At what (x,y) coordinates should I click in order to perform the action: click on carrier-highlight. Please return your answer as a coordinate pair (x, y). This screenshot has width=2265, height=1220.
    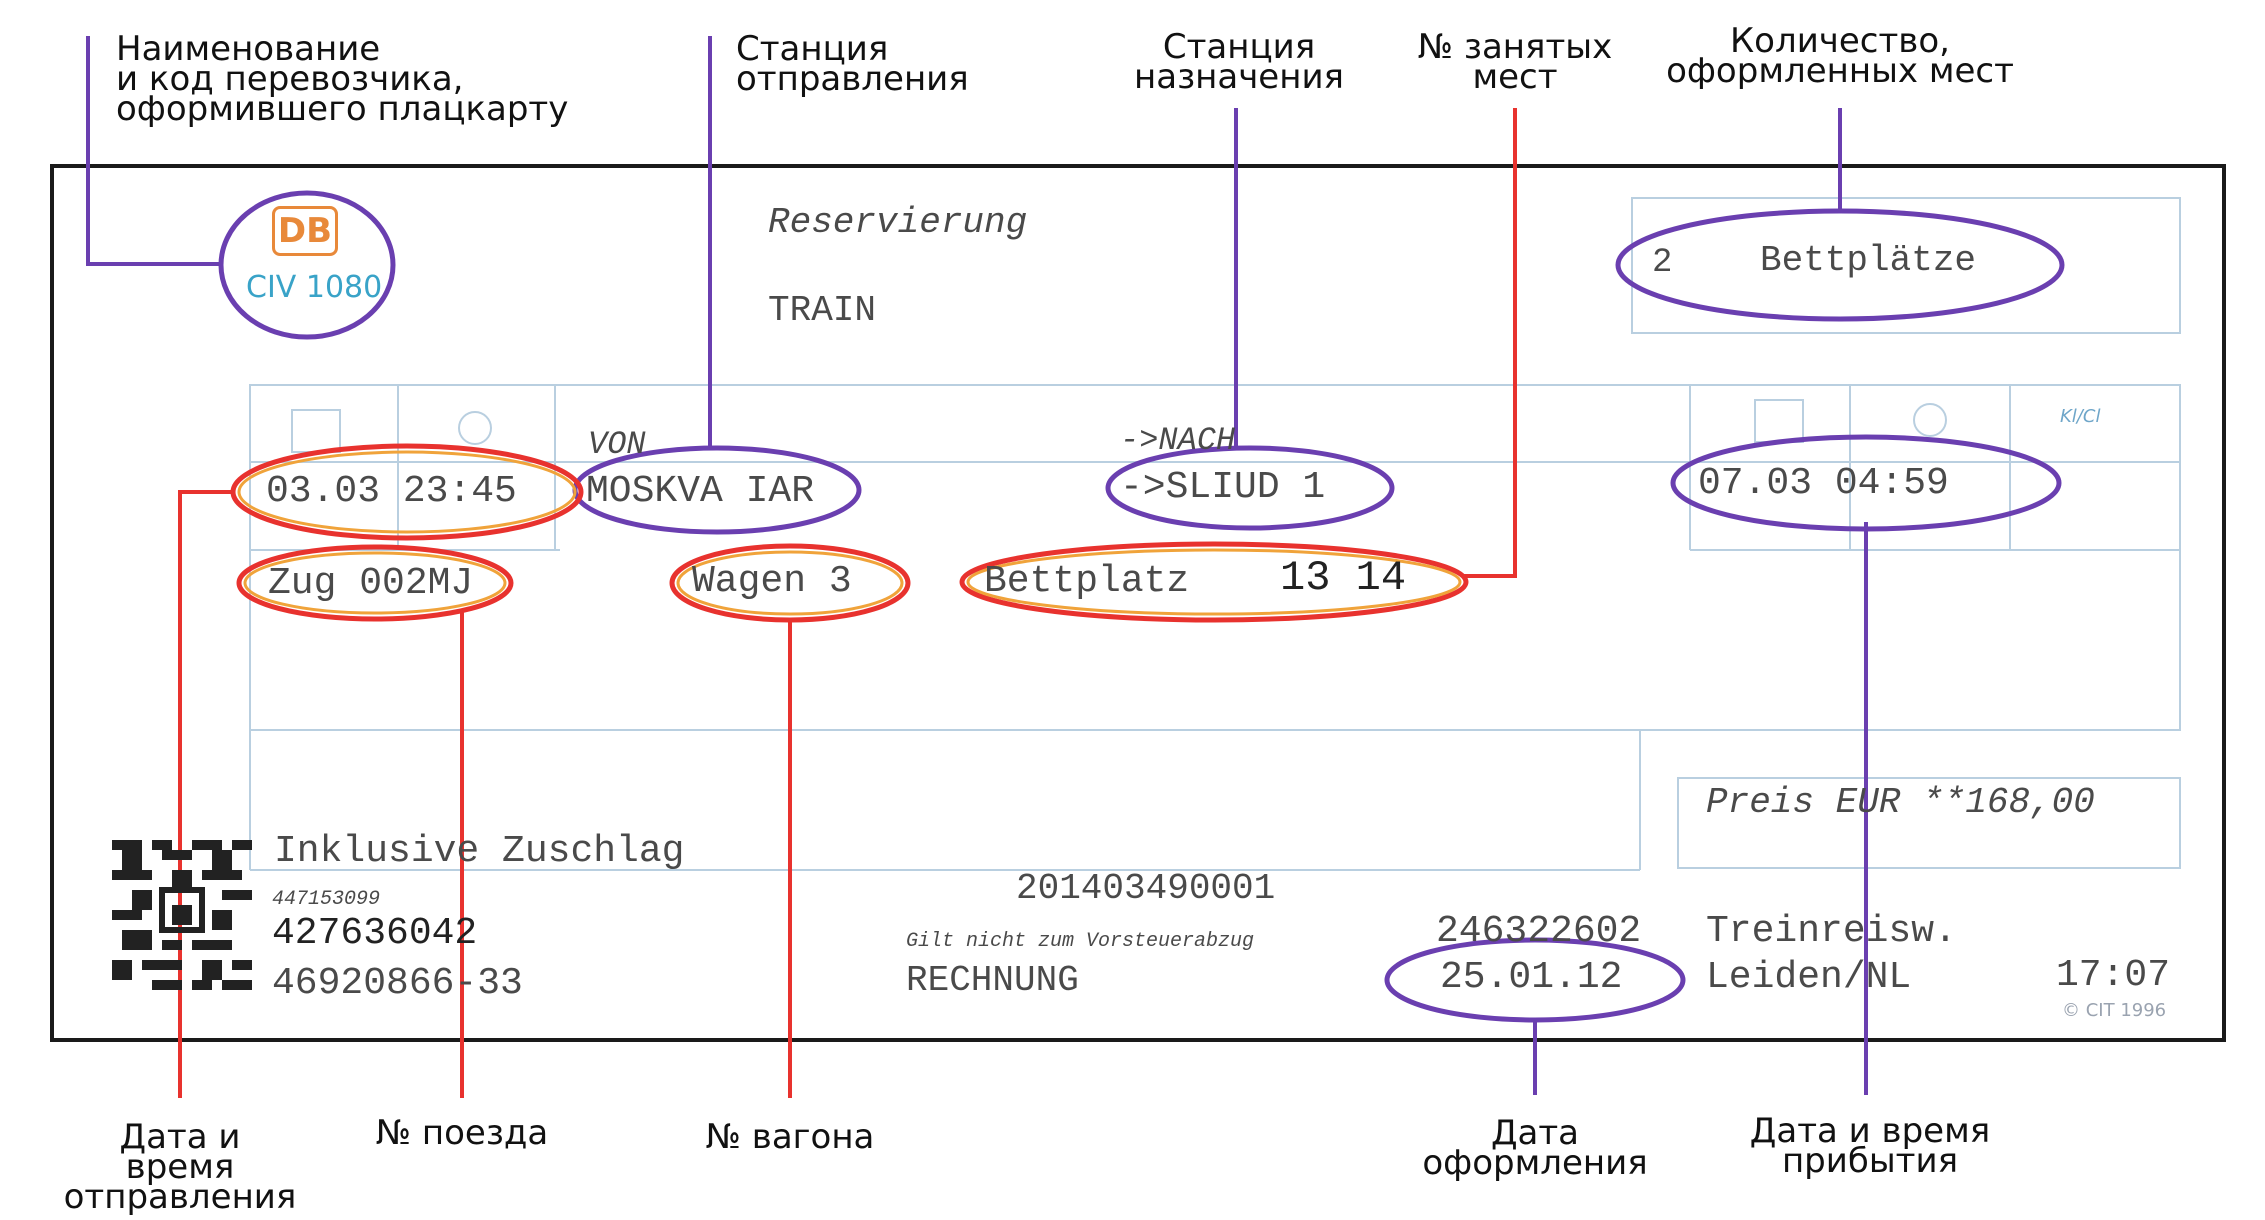
    Looking at the image, I should click on (307, 265).